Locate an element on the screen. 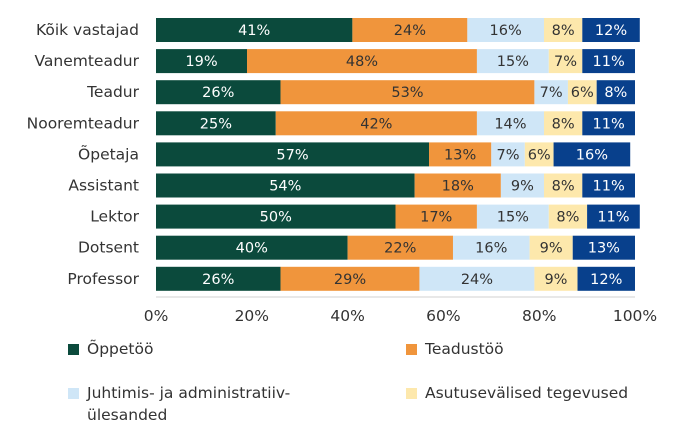 The height and width of the screenshot is (434, 691). data-label: 50% is located at coordinates (276, 218).